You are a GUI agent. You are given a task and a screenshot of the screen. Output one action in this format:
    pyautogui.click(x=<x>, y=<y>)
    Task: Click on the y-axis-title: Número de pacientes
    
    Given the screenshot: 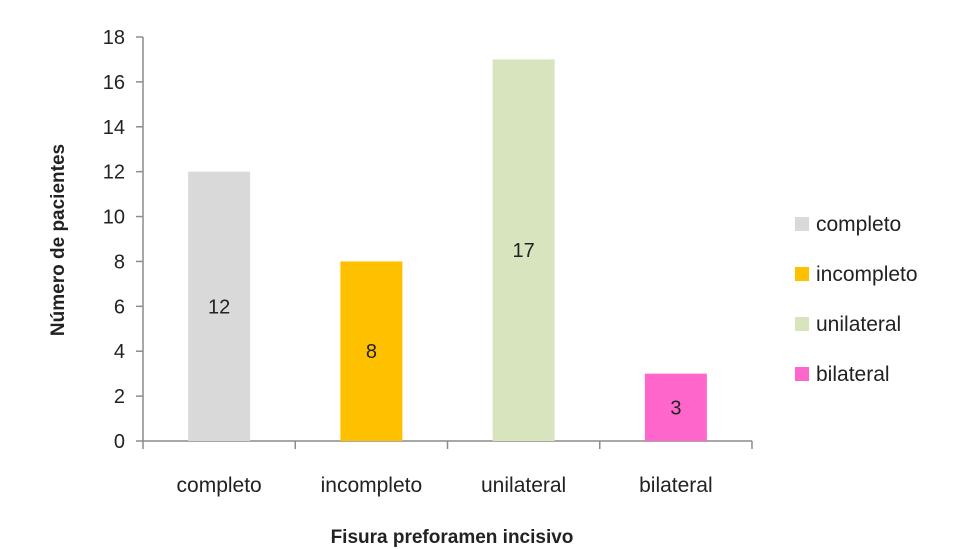 What is the action you would take?
    pyautogui.click(x=58, y=240)
    